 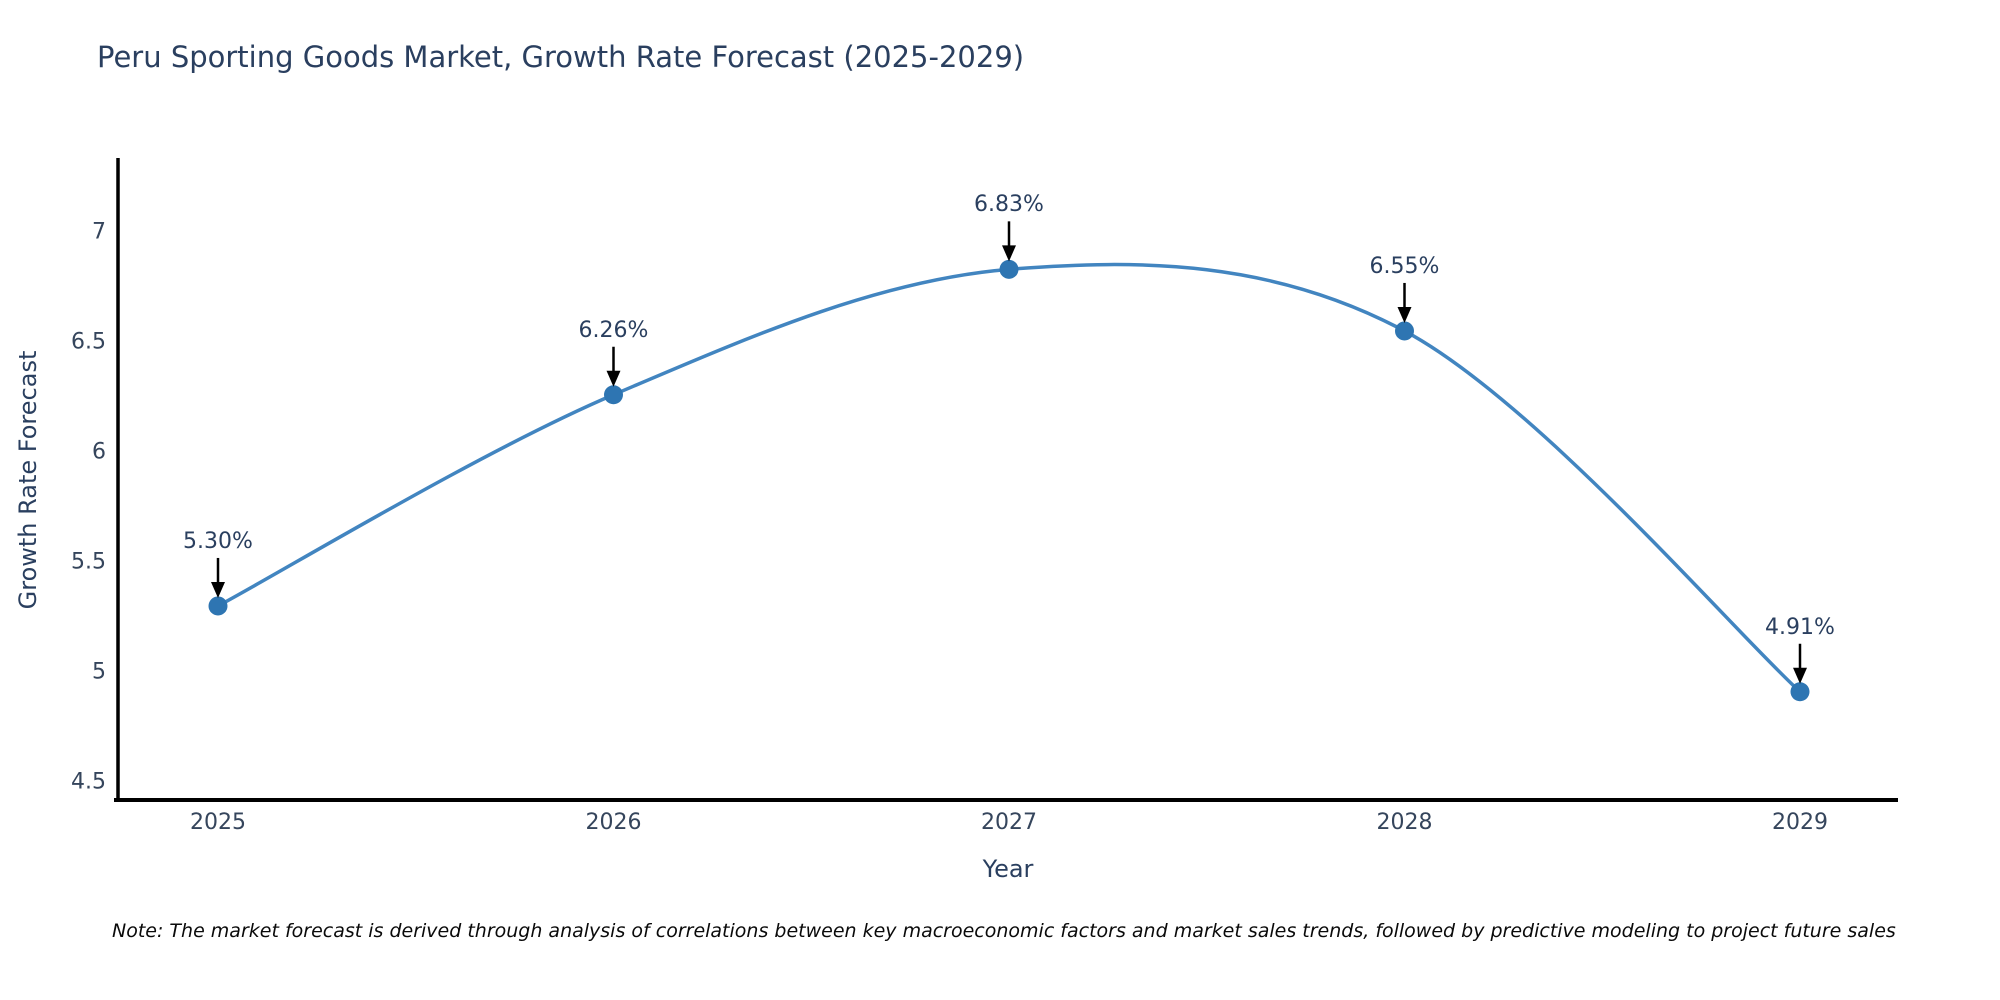 I want to click on x-tick-label: 2029, so click(x=1800, y=822).